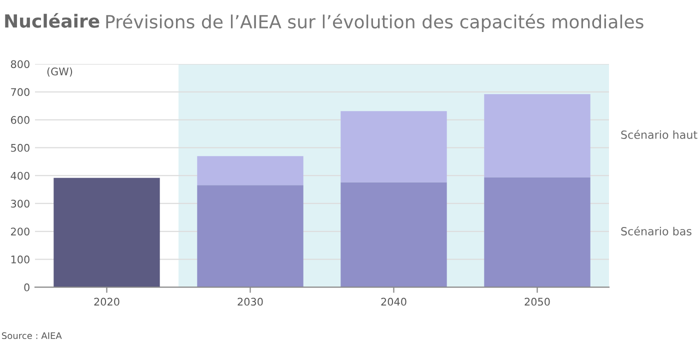 The height and width of the screenshot is (346, 700). I want to click on chart-subtitle: Prévisions de l’AIEA sur l’évolution des capacités mondiales, so click(375, 23).